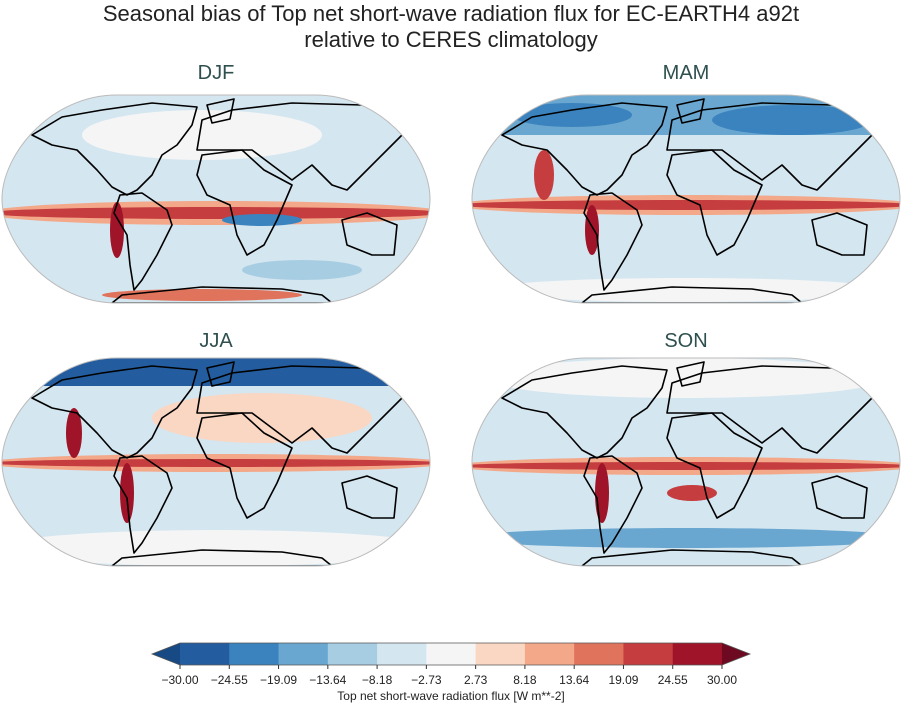 The height and width of the screenshot is (711, 902). What do you see at coordinates (216, 73) in the screenshot?
I see `panel-title: DJF` at bounding box center [216, 73].